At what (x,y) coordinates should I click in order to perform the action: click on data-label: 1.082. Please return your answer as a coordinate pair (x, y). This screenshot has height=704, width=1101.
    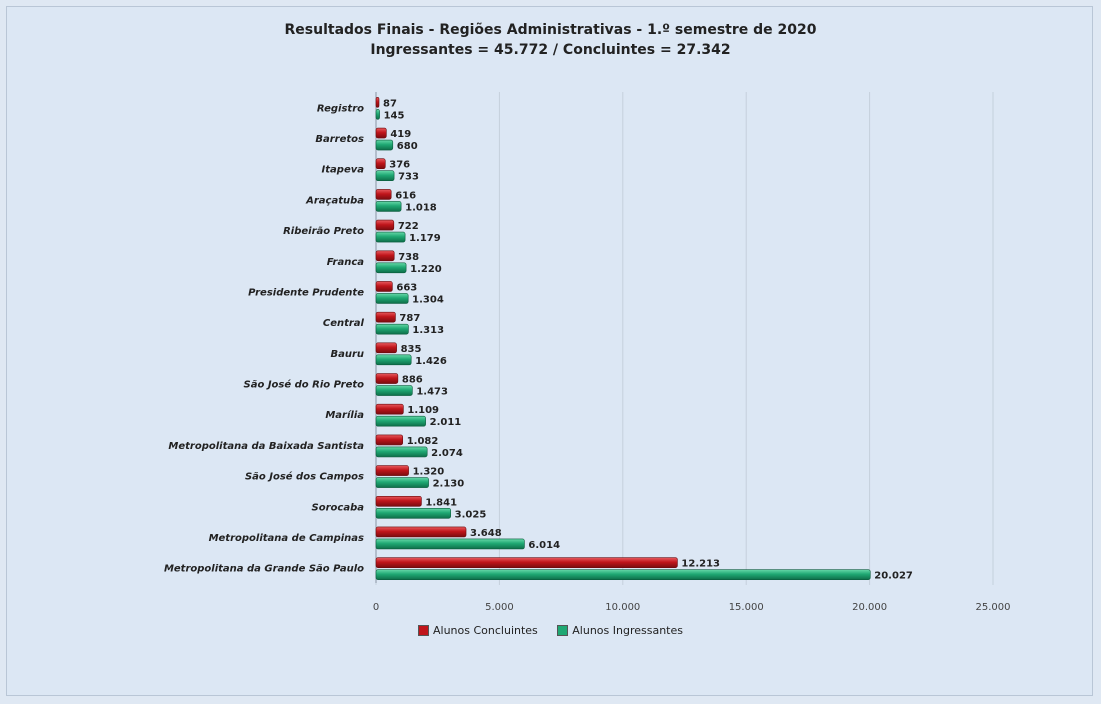
    Looking at the image, I should click on (423, 441).